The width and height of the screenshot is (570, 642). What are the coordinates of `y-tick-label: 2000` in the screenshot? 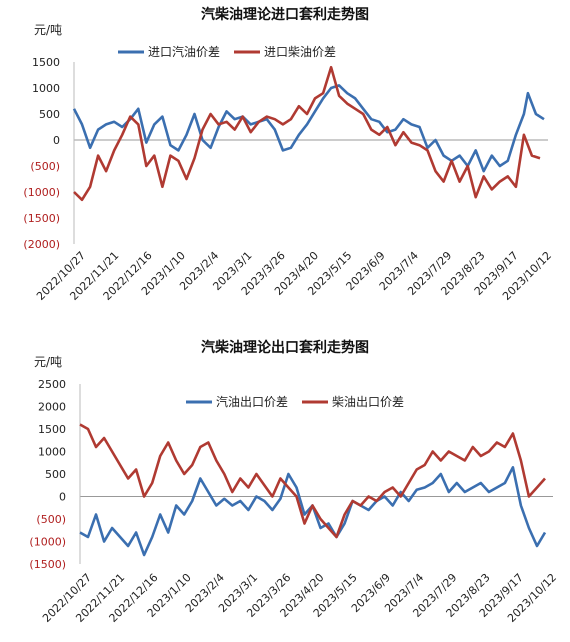 It's located at (52, 407).